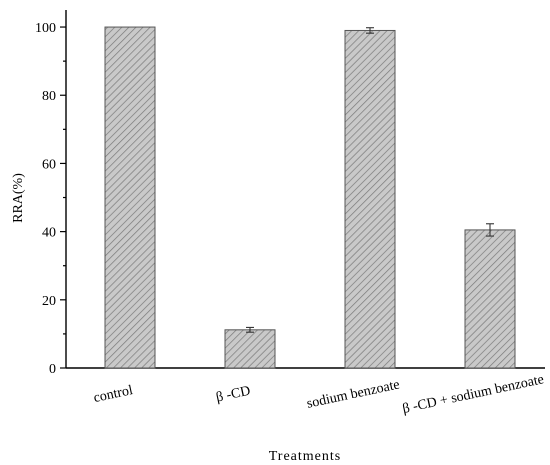 The height and width of the screenshot is (465, 550). I want to click on y-tick-label-60: 60, so click(49, 164).